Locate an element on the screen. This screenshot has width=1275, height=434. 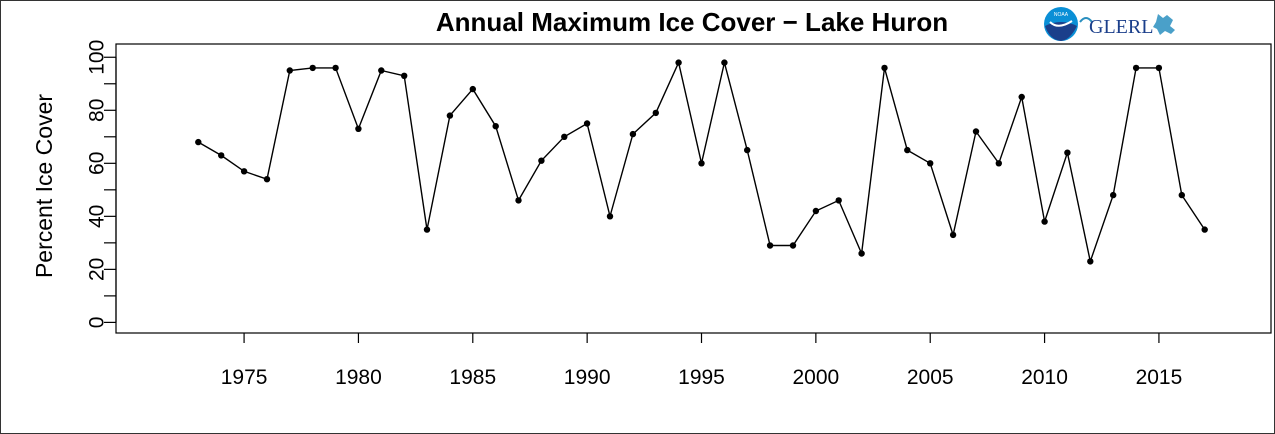
noaa-logo-wave is located at coordinates (1061, 31).